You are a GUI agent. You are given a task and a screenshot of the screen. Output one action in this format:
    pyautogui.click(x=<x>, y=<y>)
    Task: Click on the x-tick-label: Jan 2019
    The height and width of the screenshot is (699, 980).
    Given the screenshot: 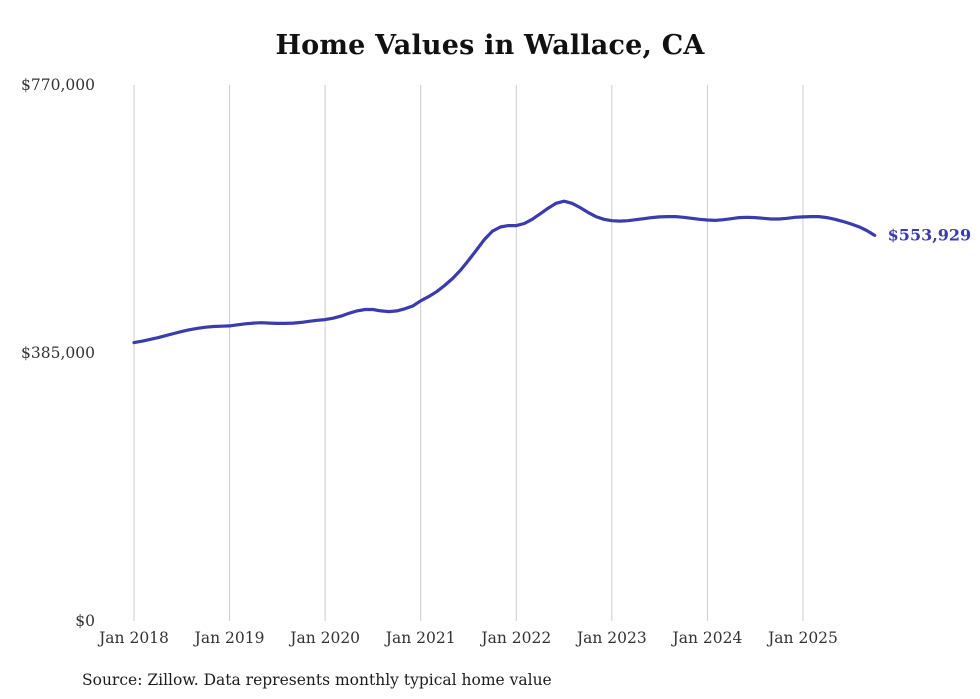 What is the action you would take?
    pyautogui.click(x=229, y=638)
    